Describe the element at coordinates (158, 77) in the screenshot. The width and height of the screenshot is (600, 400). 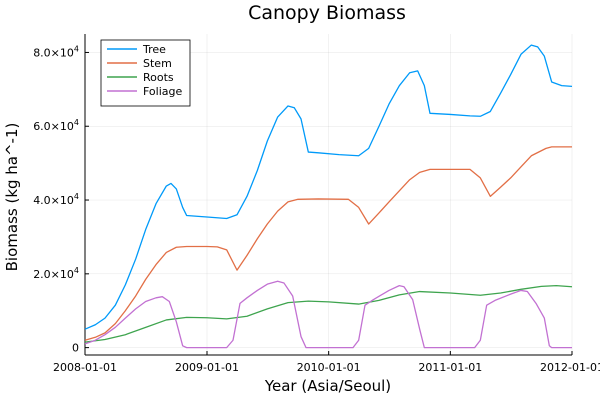
I see `legend-label-roots: Roots` at that location.